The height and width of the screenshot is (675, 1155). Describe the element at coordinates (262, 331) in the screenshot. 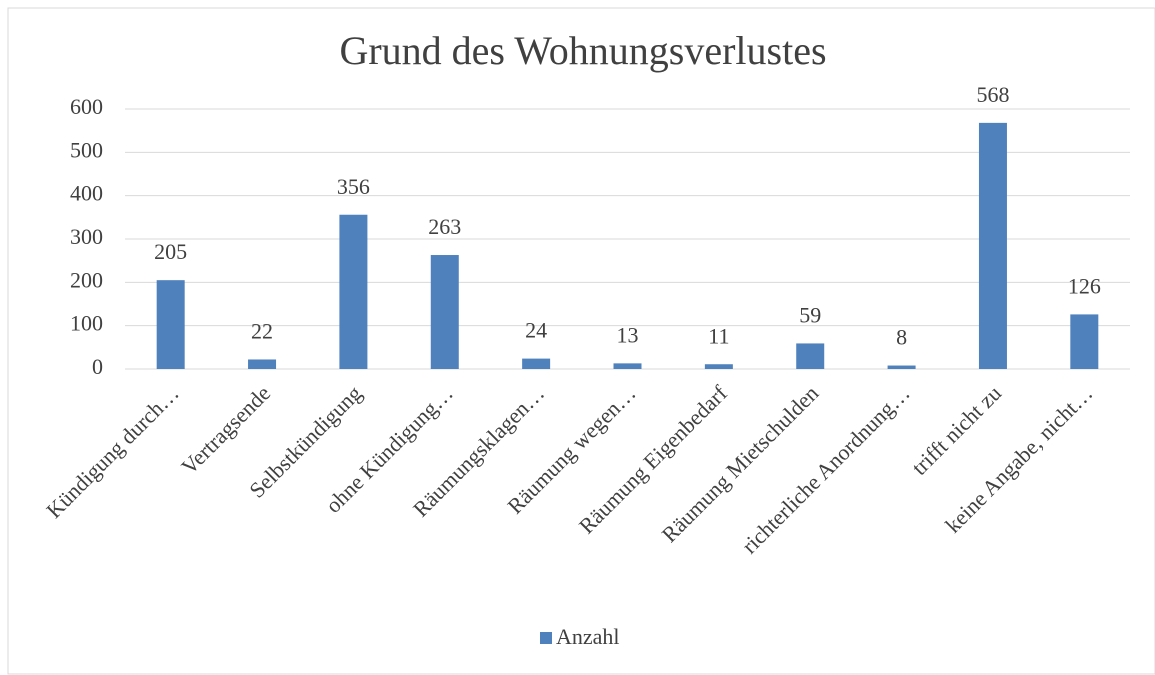

I see `data-label: 22` at that location.